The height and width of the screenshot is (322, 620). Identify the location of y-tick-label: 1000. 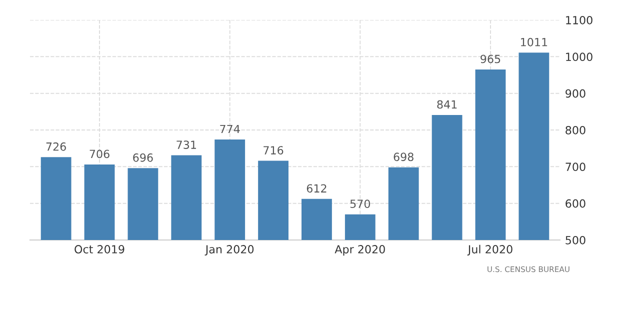
(579, 57).